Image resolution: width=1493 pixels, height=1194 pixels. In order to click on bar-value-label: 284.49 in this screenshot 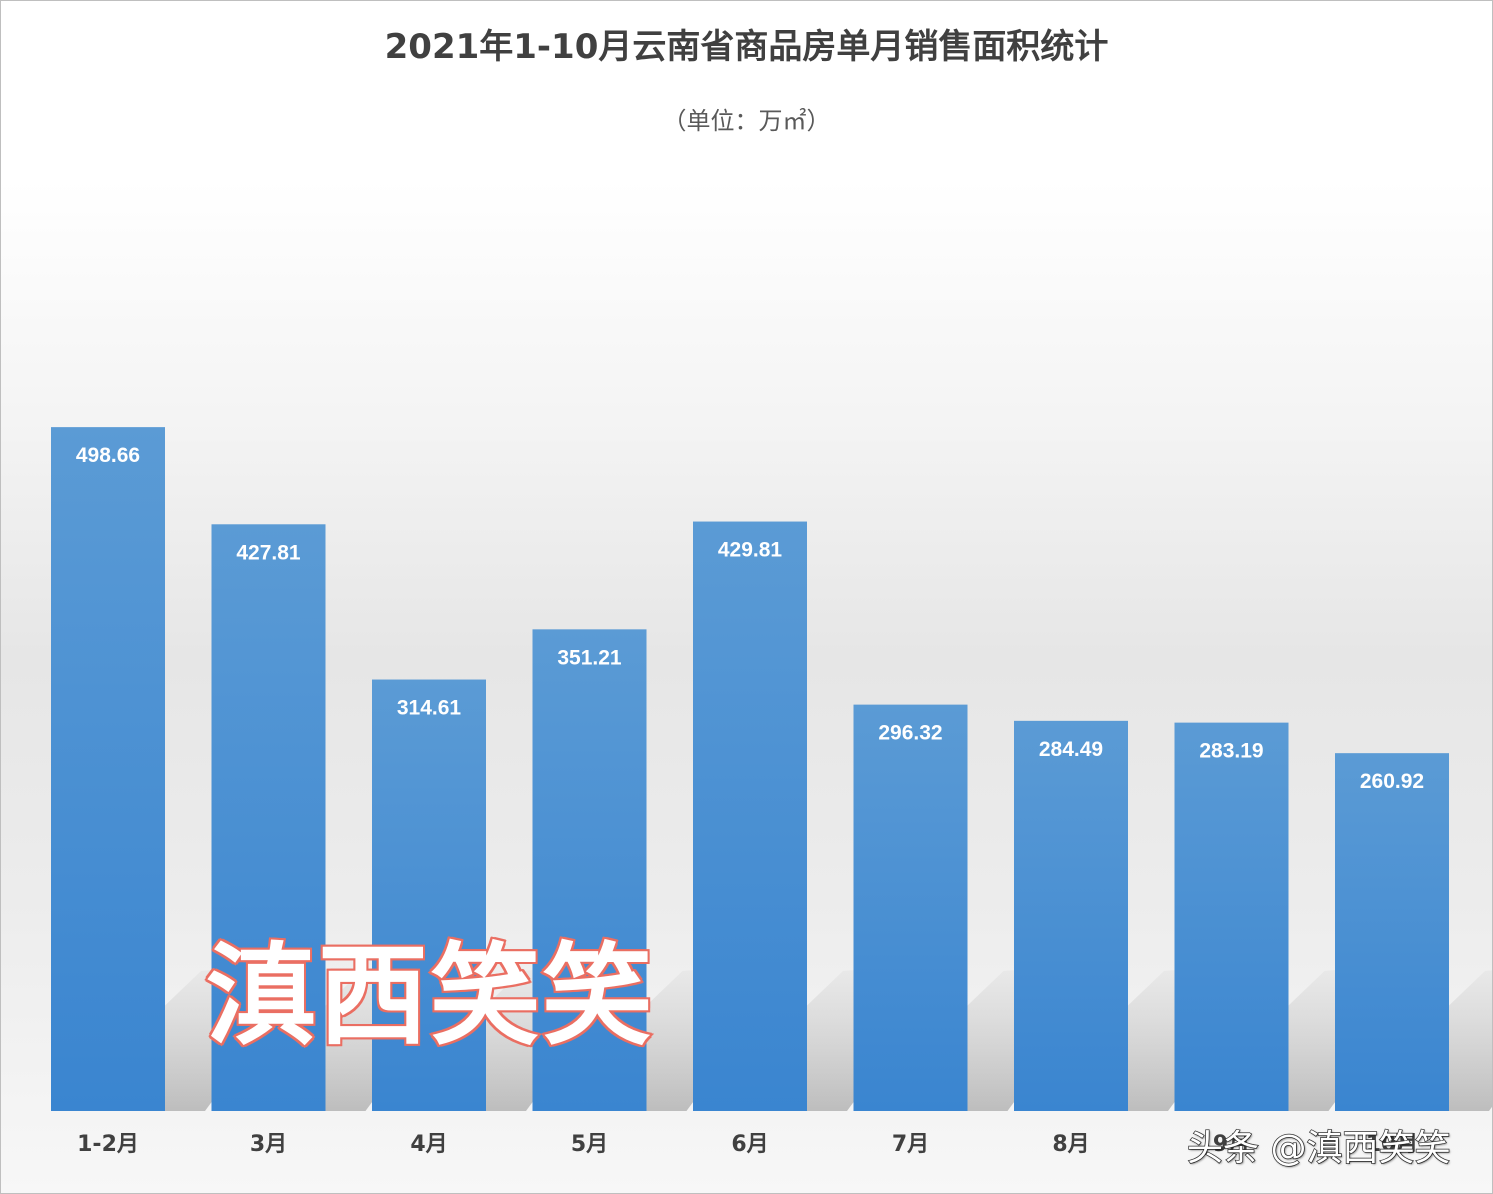, I will do `click(1071, 749)`.